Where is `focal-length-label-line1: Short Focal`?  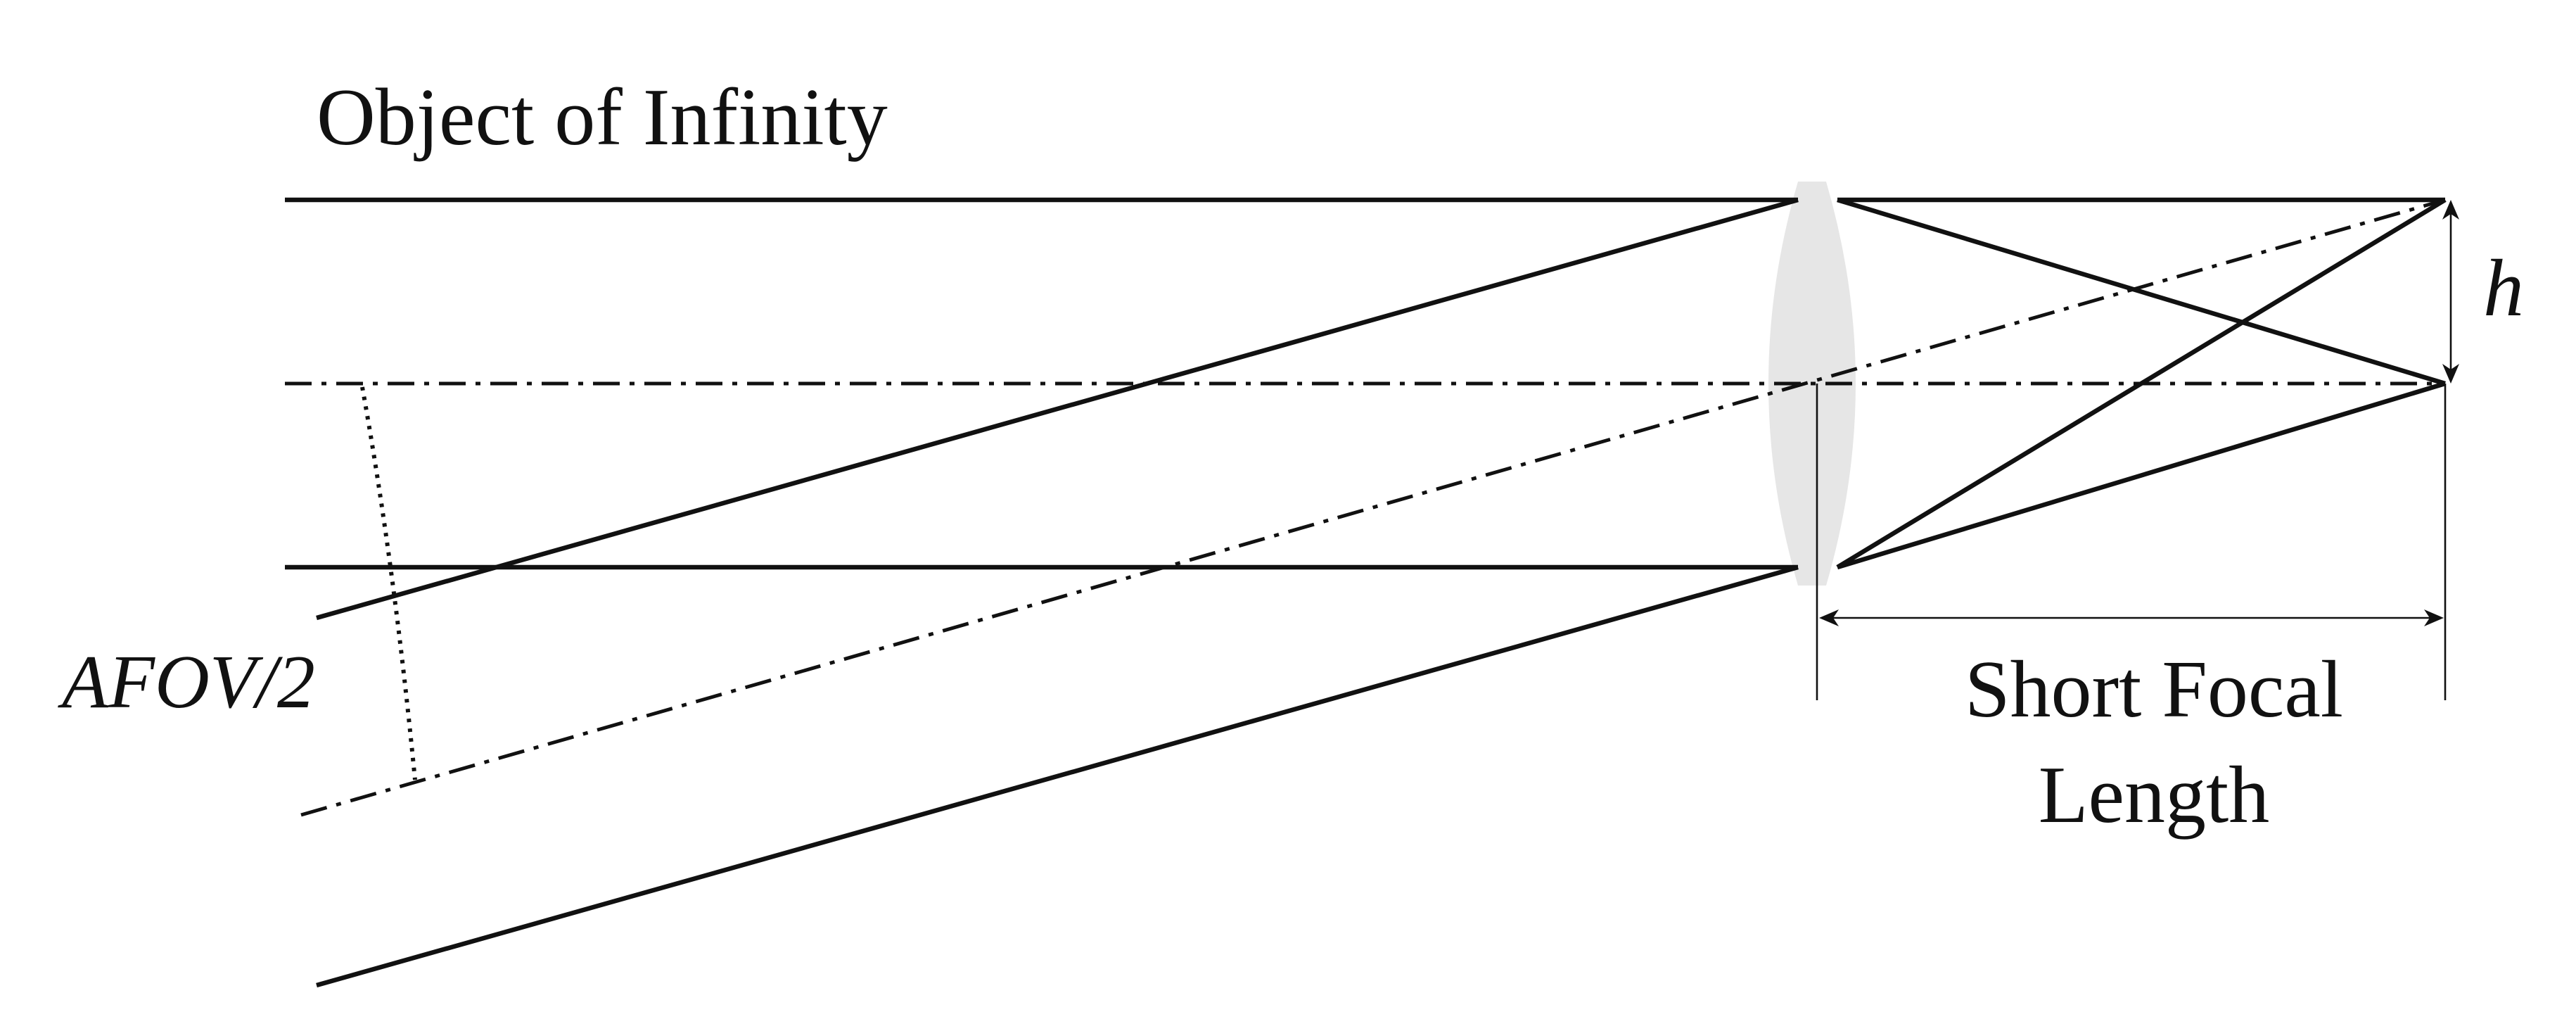
focal-length-label-line1: Short Focal is located at coordinates (2154, 690).